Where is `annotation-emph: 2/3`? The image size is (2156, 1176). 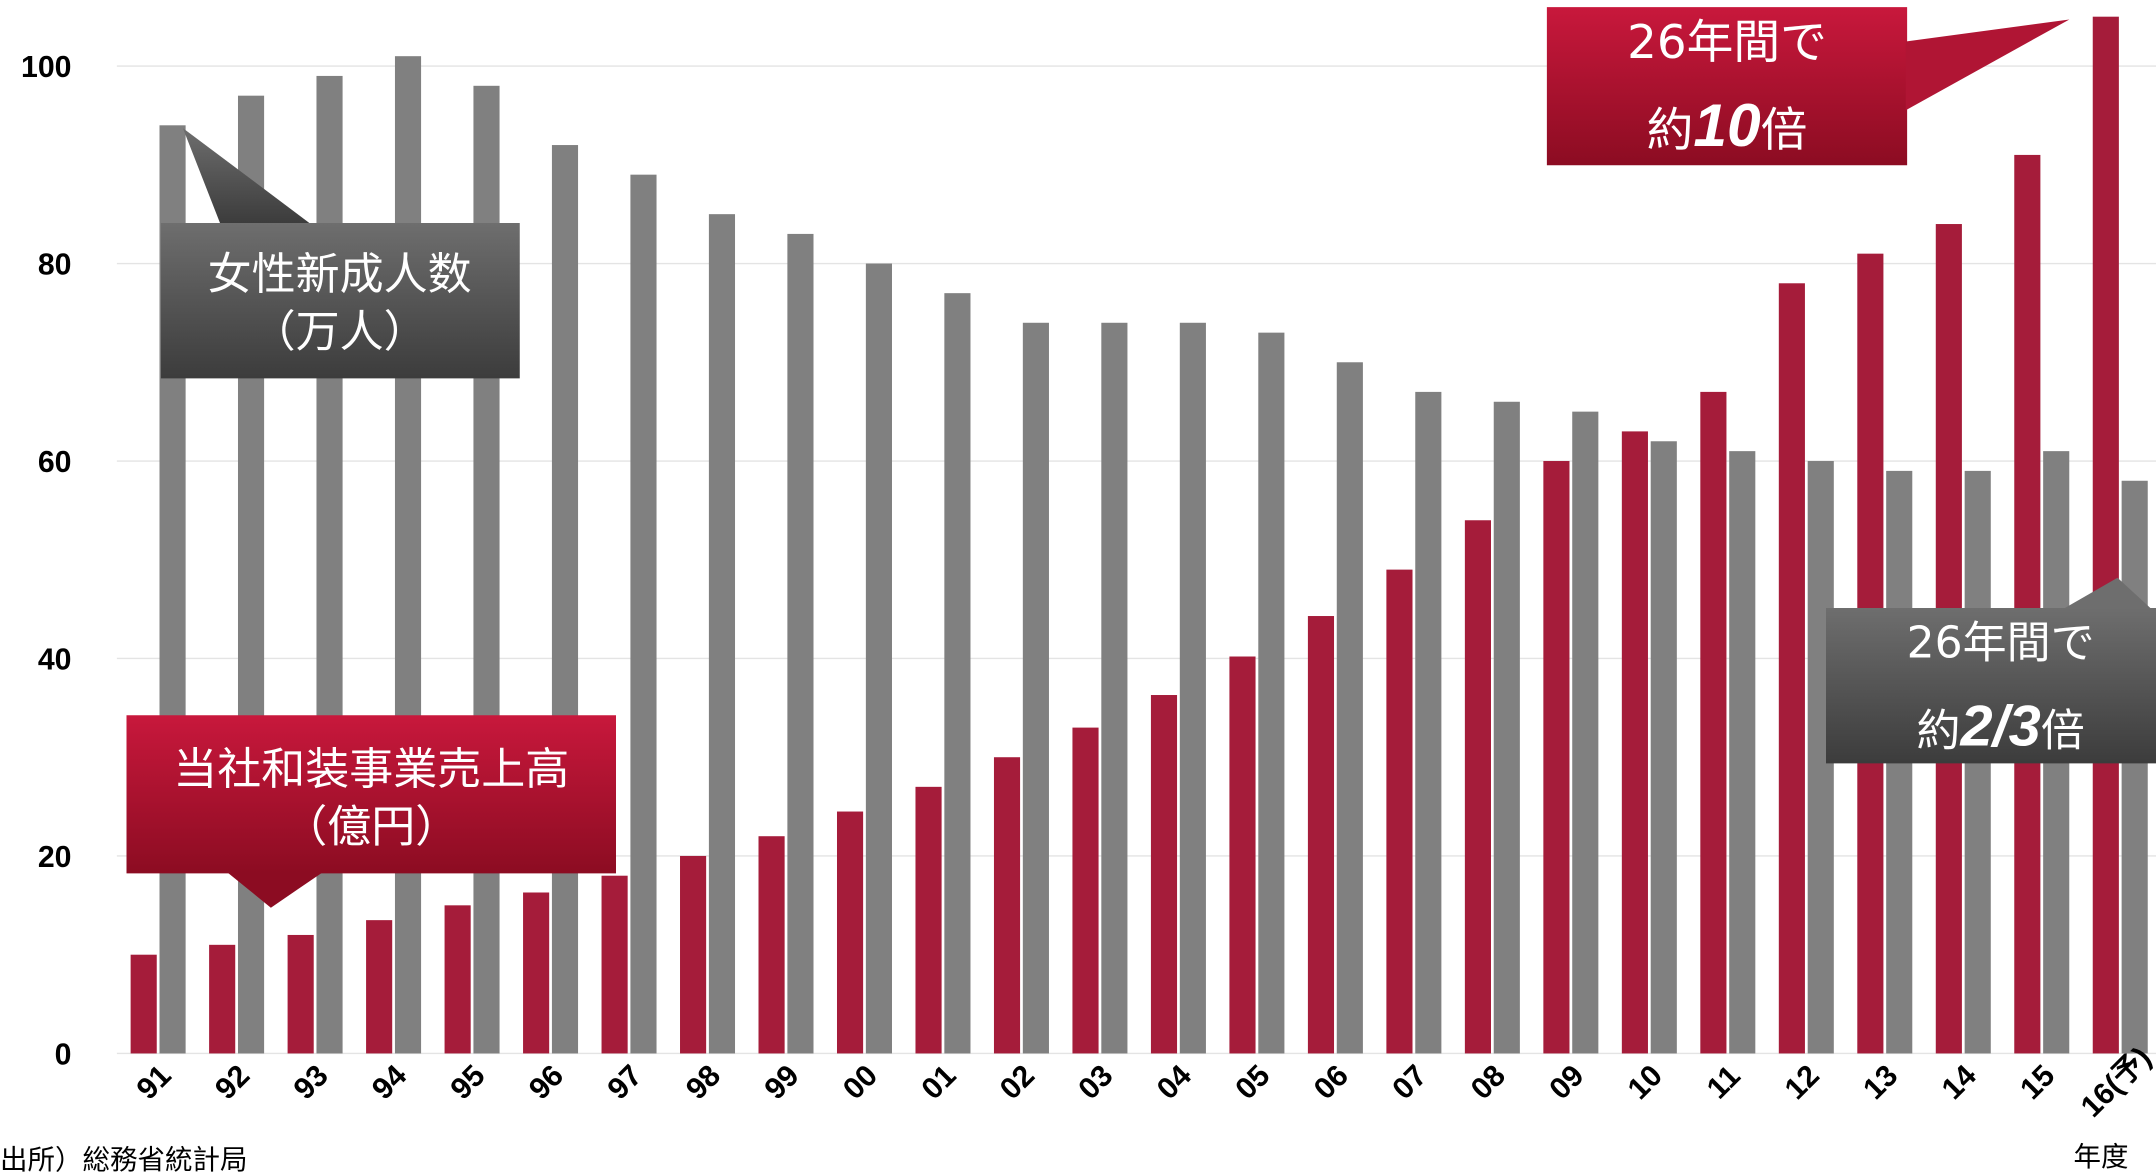
annotation-emph: 2/3 is located at coordinates (1999, 726).